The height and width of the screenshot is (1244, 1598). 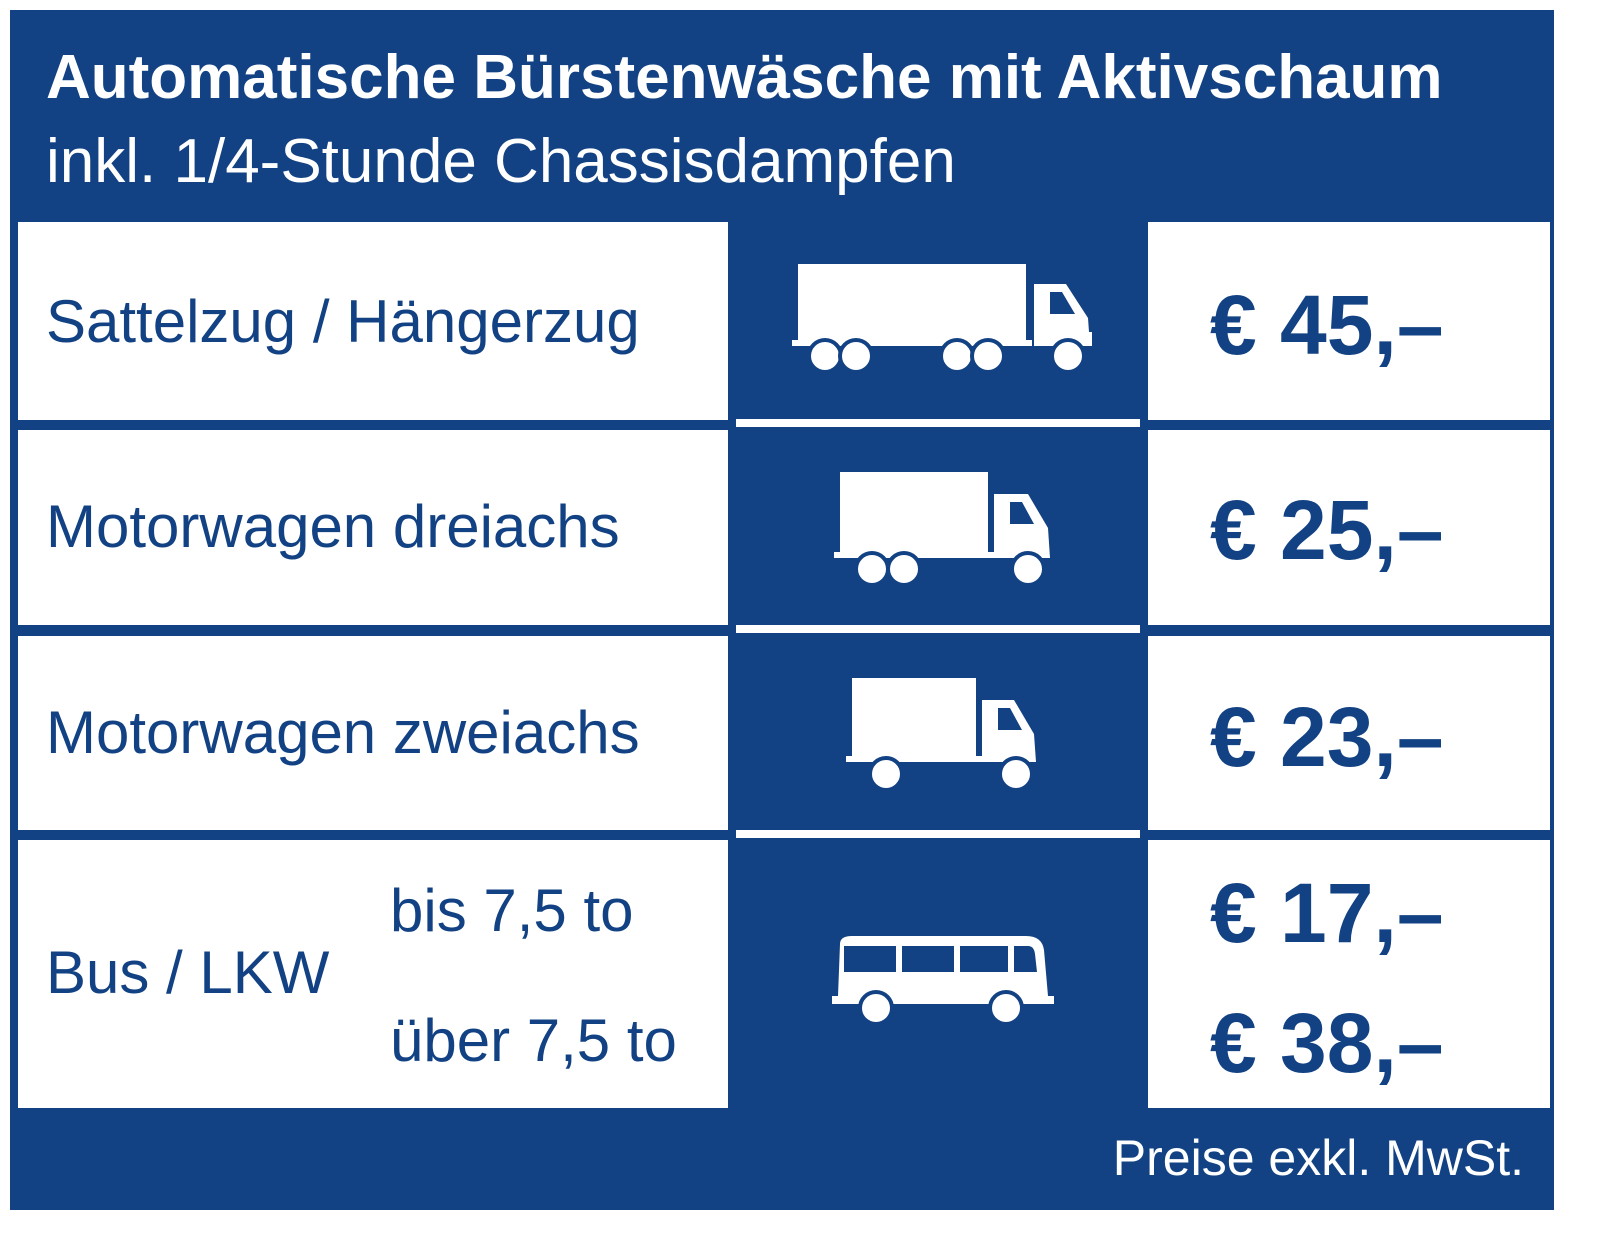 What do you see at coordinates (188, 972) in the screenshot?
I see `row-label-bus: Bus / LKW` at bounding box center [188, 972].